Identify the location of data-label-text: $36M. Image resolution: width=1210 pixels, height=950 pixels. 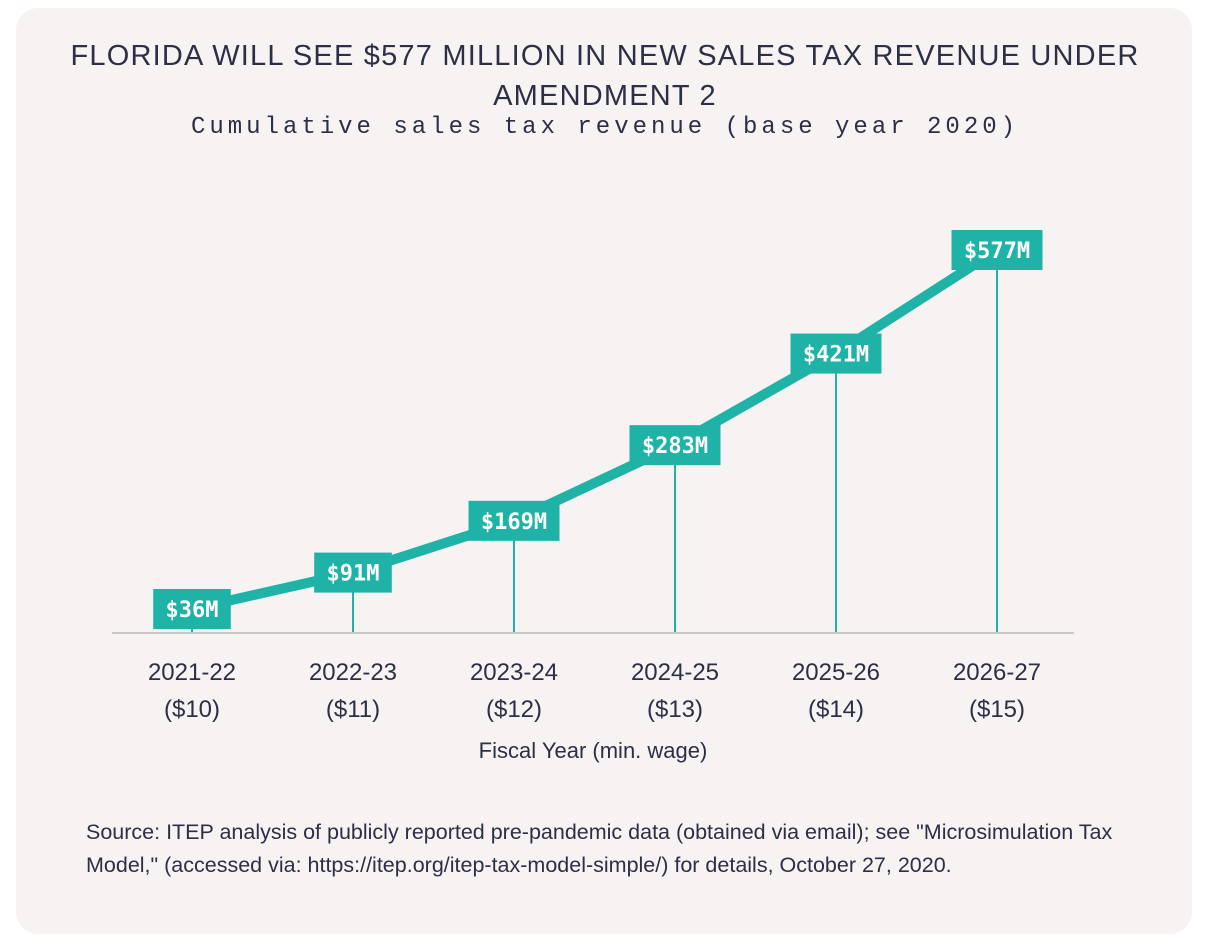
(192, 610).